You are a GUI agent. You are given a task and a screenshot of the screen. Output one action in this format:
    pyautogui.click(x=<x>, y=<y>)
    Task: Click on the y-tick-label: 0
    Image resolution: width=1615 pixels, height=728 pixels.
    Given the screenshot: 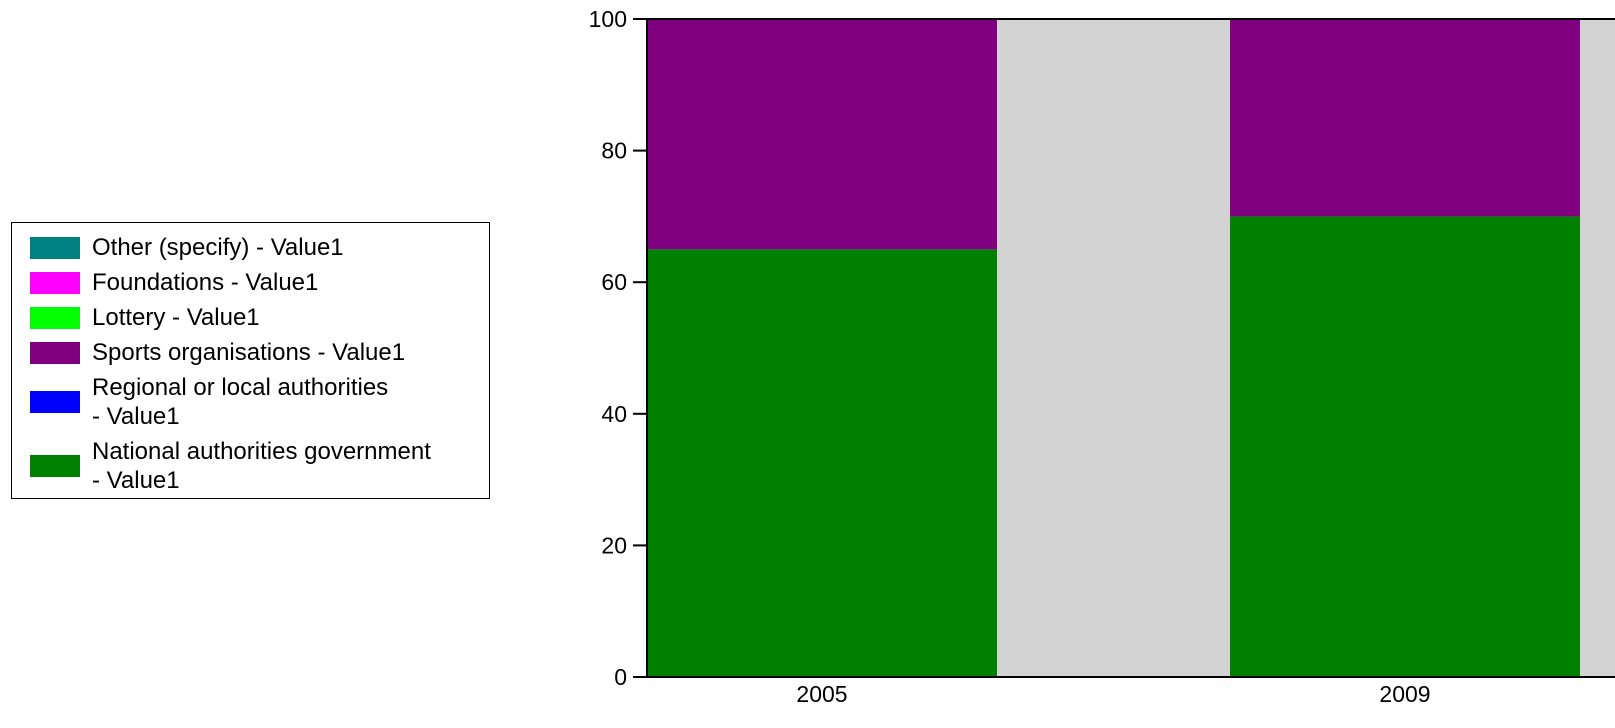 What is the action you would take?
    pyautogui.click(x=620, y=677)
    